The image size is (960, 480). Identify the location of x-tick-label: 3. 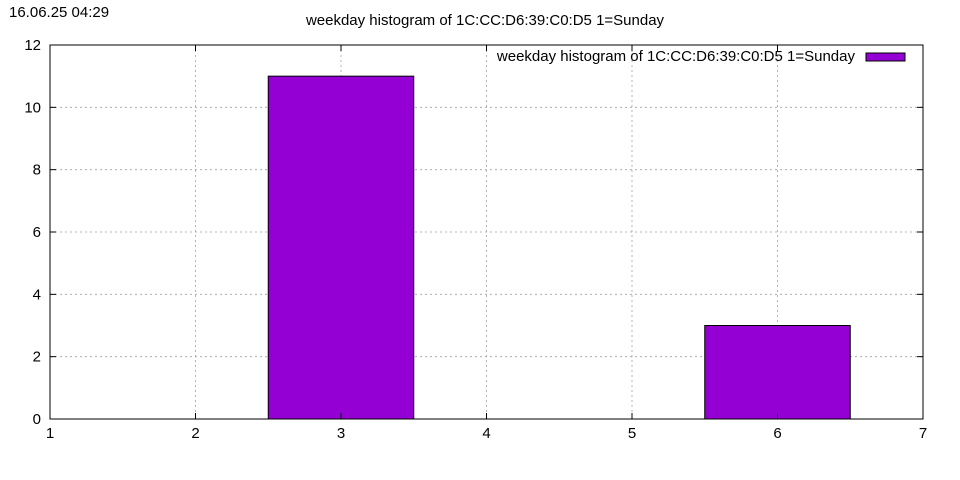
(341, 433).